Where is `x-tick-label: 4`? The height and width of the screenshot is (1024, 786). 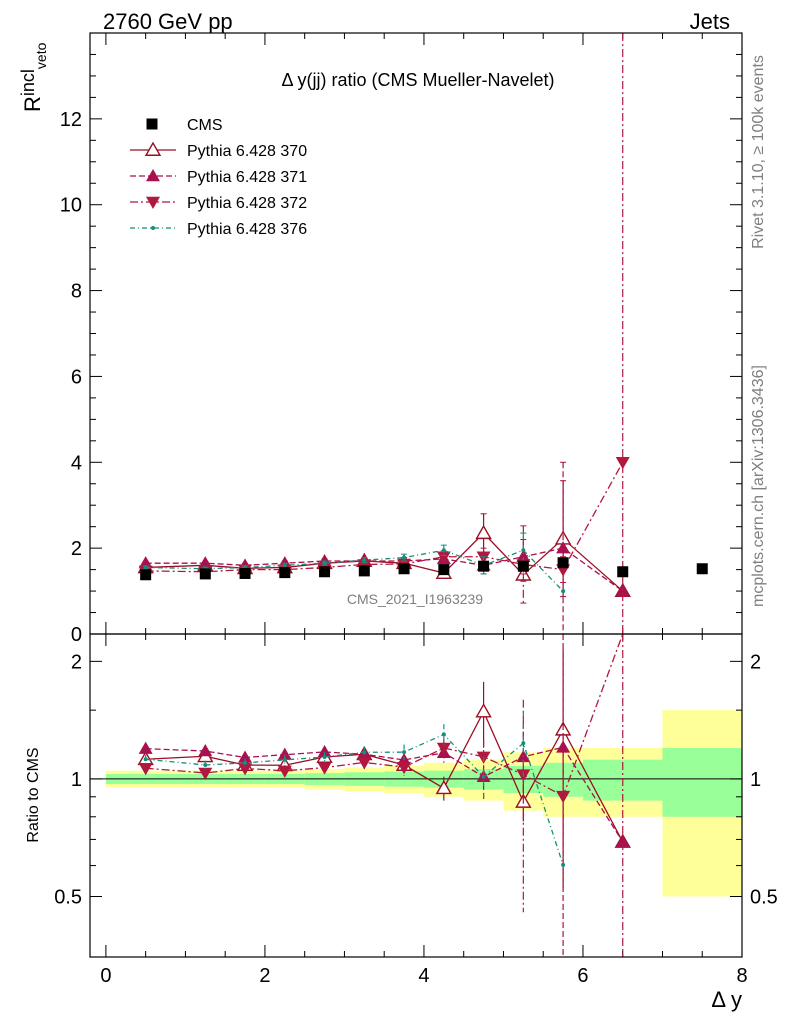 x-tick-label: 4 is located at coordinates (423, 976).